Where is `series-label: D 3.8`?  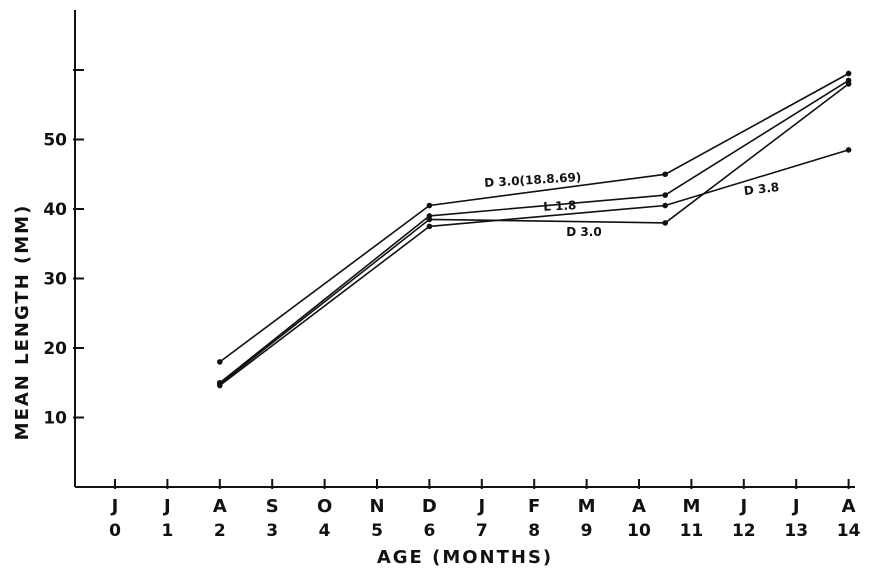
series-label: D 3.8 is located at coordinates (761, 189).